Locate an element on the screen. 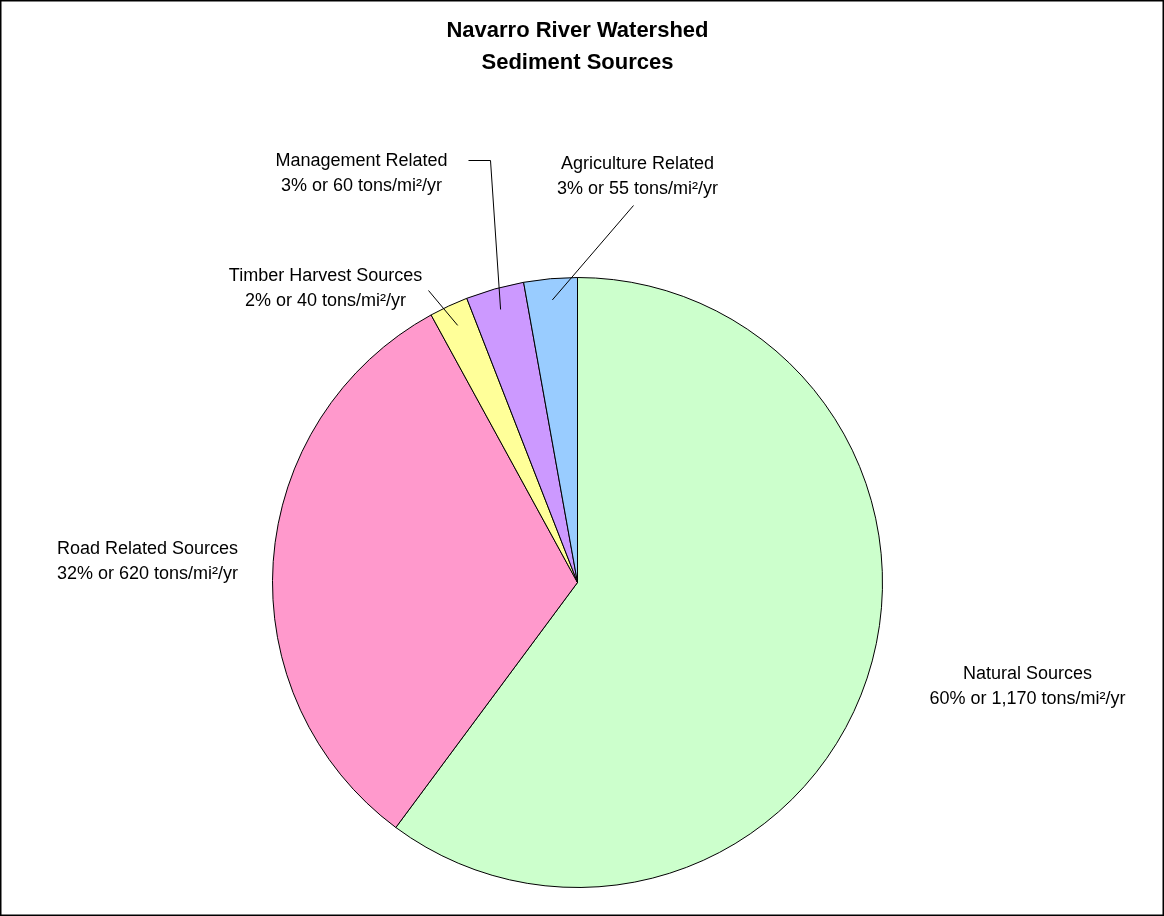 This screenshot has width=1164, height=916. slice-label: Timber Harvest Sources is located at coordinates (325, 275).